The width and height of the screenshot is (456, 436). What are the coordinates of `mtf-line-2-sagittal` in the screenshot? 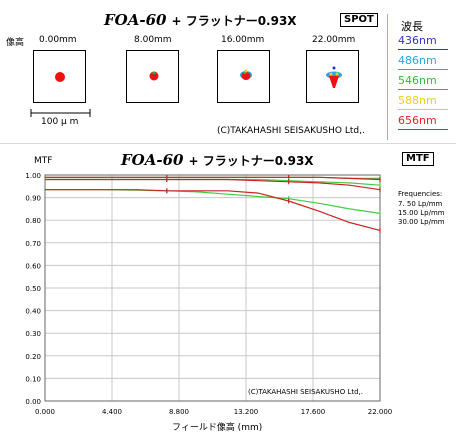 It's located at (213, 201).